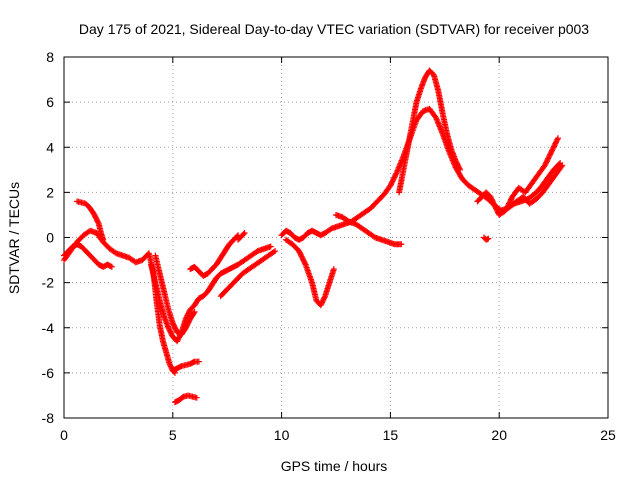 Image resolution: width=640 pixels, height=480 pixels. What do you see at coordinates (391, 435) in the screenshot?
I see `x-tick-label: 15` at bounding box center [391, 435].